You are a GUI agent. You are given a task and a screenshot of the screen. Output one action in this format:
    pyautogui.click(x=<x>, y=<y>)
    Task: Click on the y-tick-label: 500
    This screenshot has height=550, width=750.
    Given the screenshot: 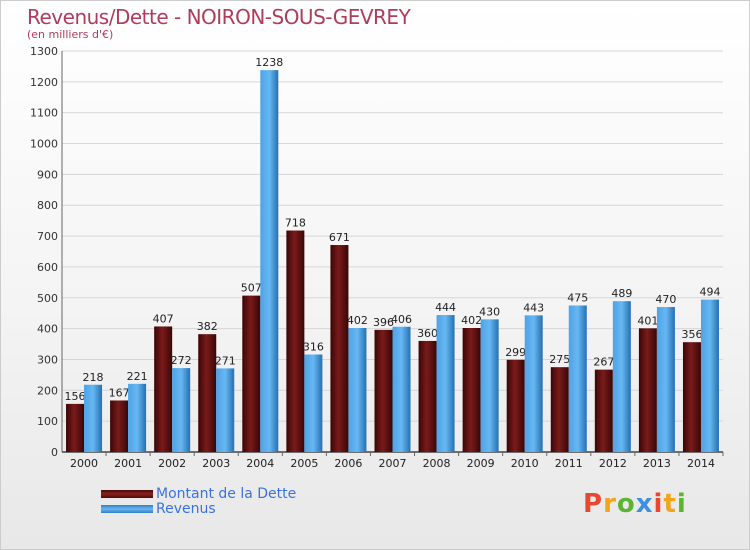 What is the action you would take?
    pyautogui.click(x=47, y=298)
    